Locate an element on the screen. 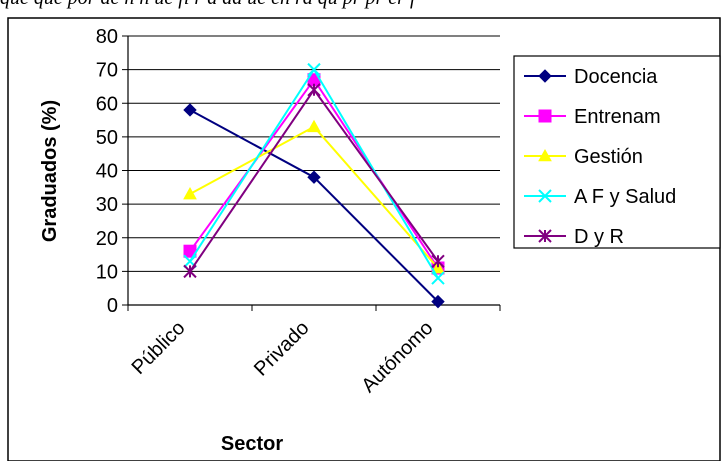 Image resolution: width=727 pixels, height=461 pixels. y-tick-label: 30 is located at coordinates (107, 205).